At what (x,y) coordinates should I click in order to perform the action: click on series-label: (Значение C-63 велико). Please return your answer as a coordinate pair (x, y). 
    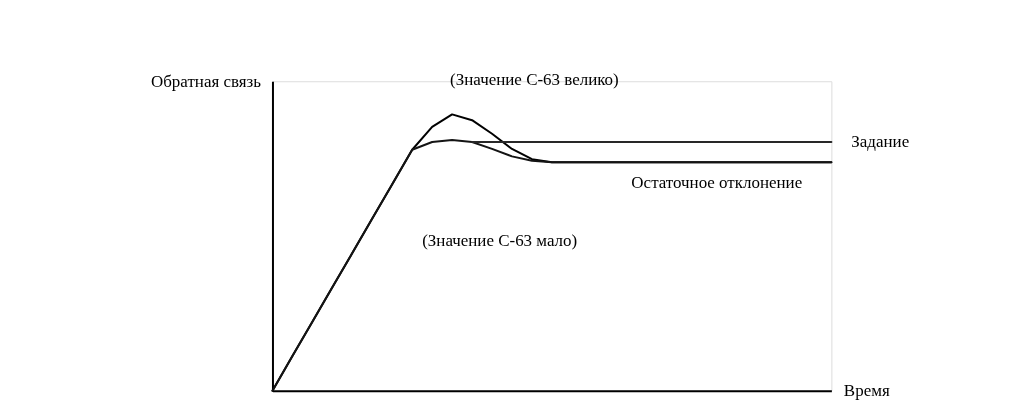
    Looking at the image, I should click on (534, 79).